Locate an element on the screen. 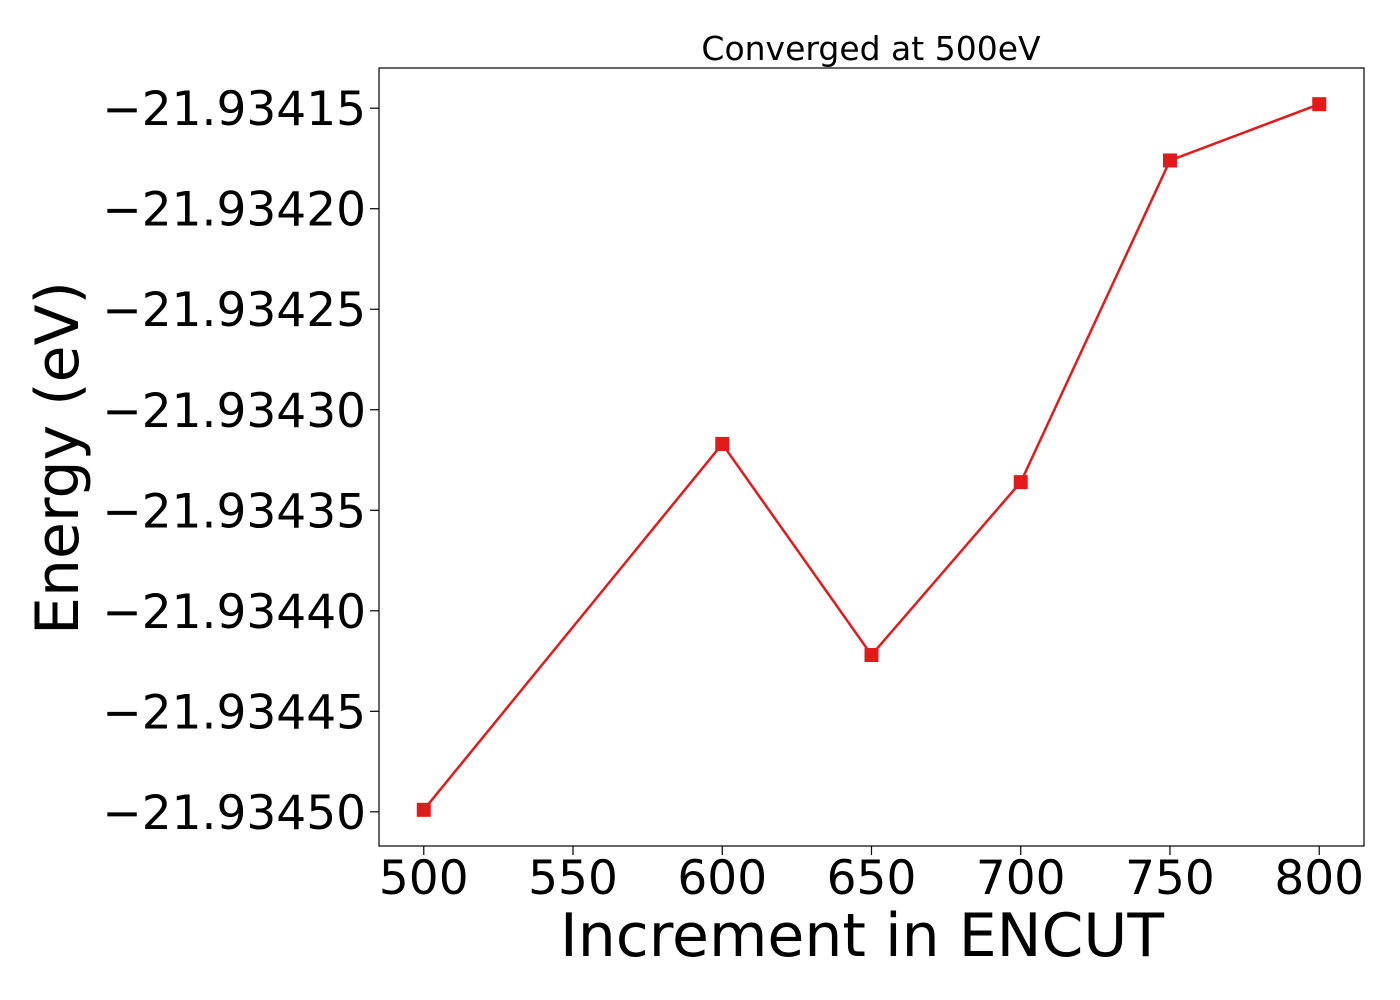 This screenshot has height=1000, width=1400. x-tick-label: 700 is located at coordinates (1021, 878).